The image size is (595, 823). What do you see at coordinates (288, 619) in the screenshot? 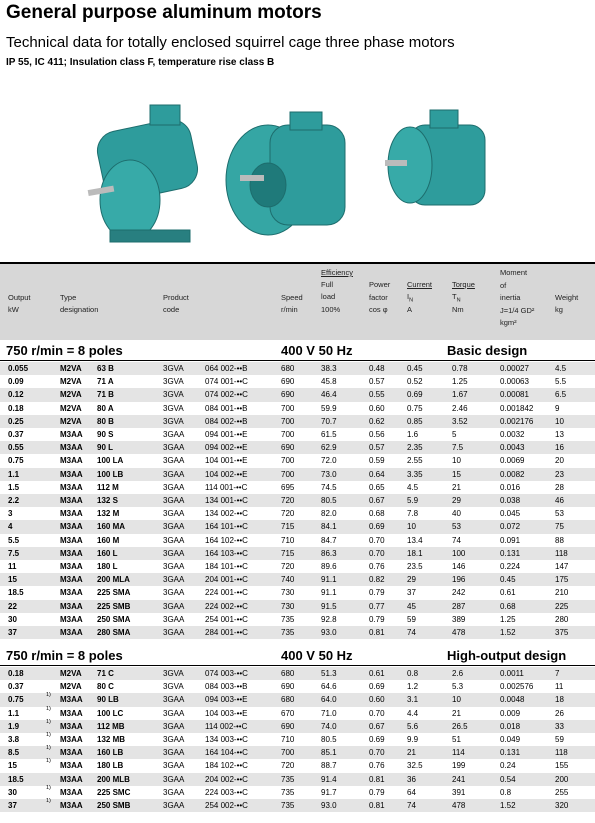
I see `cell: 735` at bounding box center [288, 619].